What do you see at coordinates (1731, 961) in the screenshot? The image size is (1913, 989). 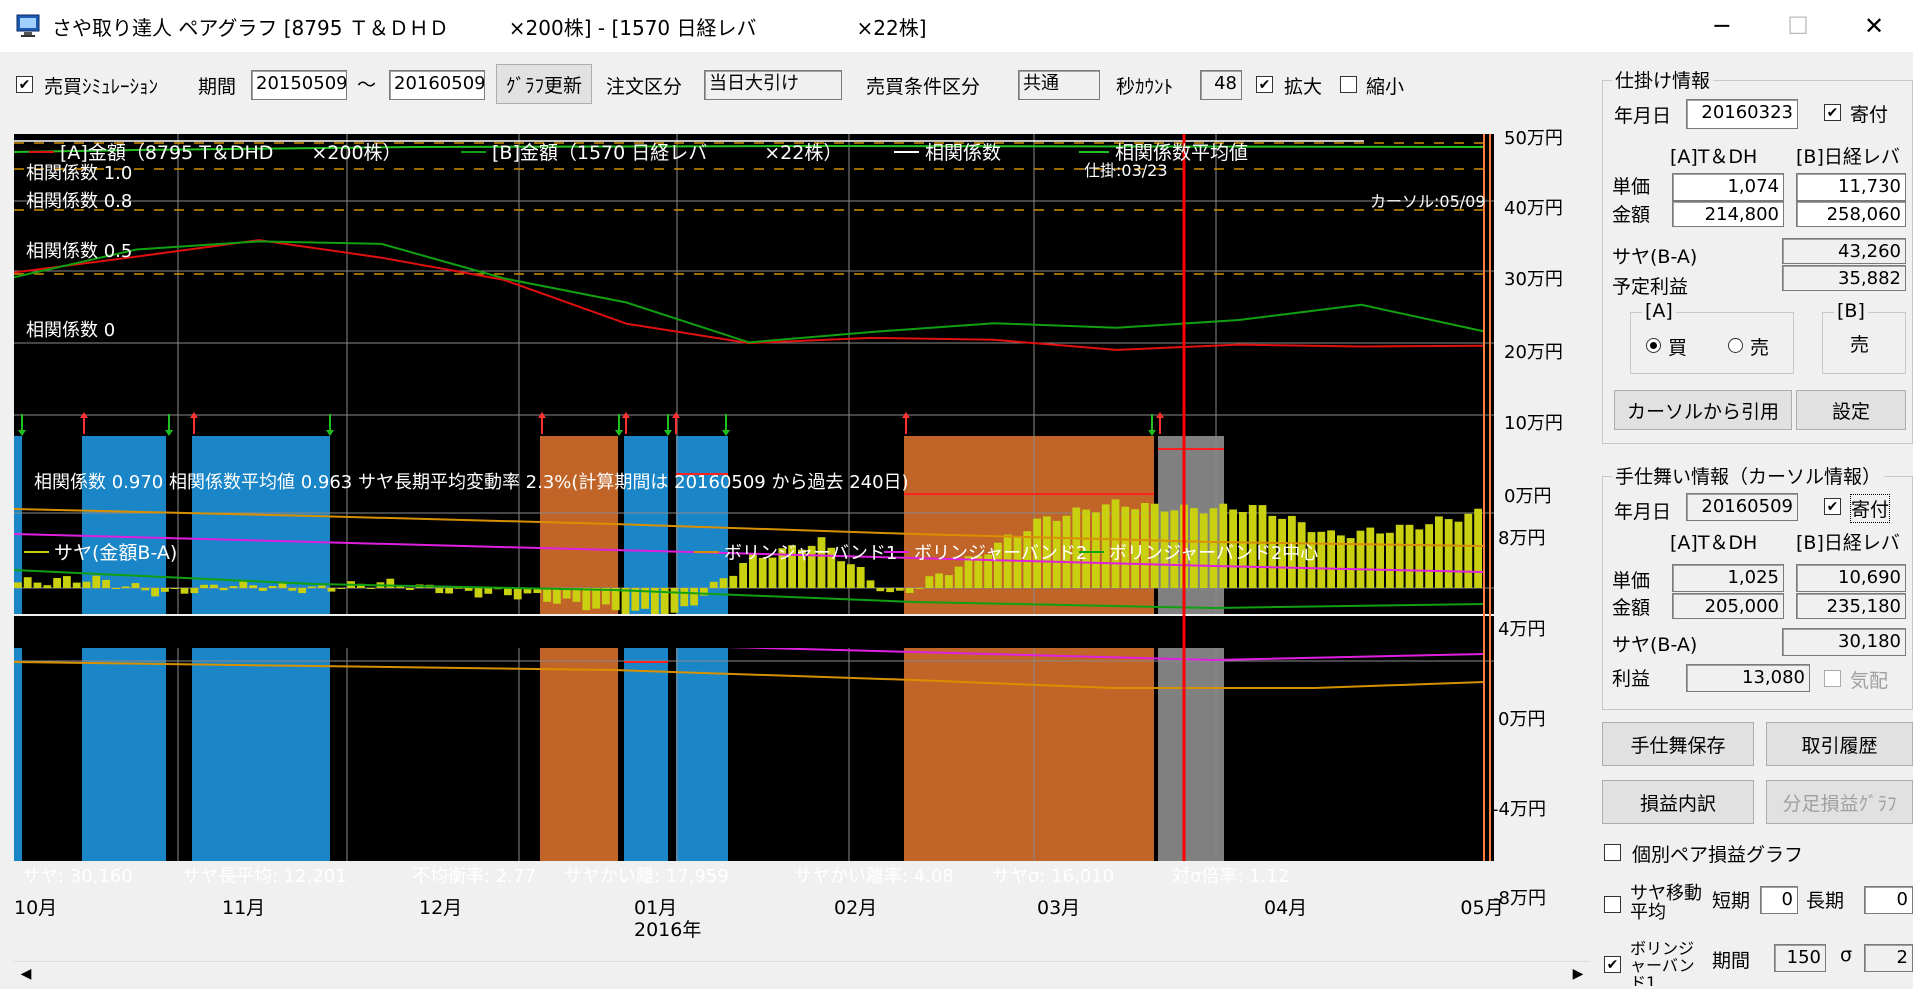 I see `bollinger-period-label: 期間` at bounding box center [1731, 961].